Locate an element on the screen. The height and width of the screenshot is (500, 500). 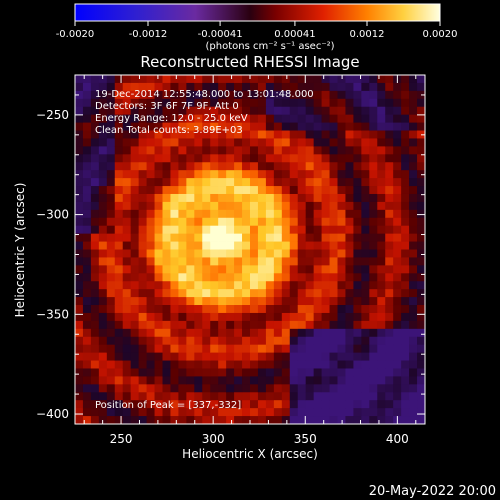
y-tick-label: −250 is located at coordinates (52, 115).